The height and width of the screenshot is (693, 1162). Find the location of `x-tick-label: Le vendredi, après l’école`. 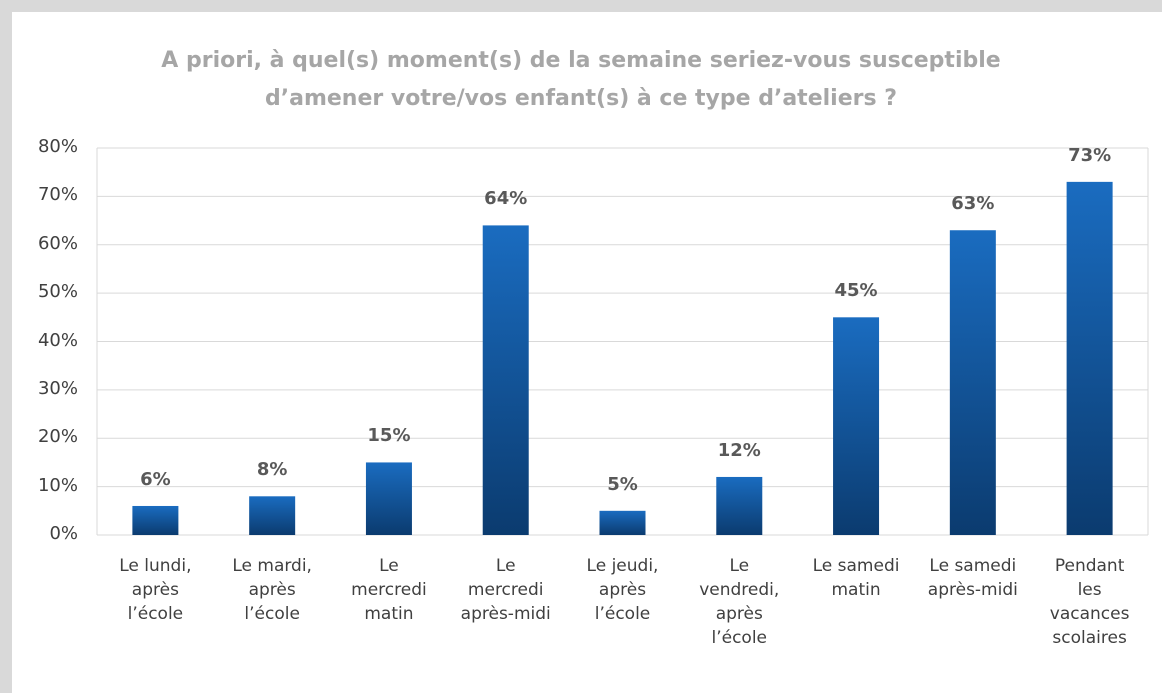

x-tick-label: Le vendredi, après l’école is located at coordinates (739, 602).